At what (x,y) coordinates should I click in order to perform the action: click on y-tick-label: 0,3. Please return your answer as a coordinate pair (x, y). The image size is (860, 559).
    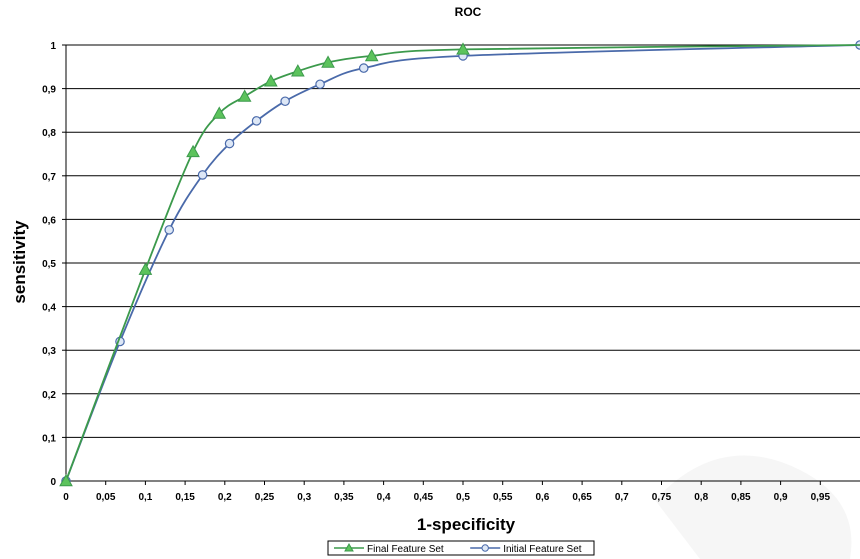
    Looking at the image, I should click on (49, 351).